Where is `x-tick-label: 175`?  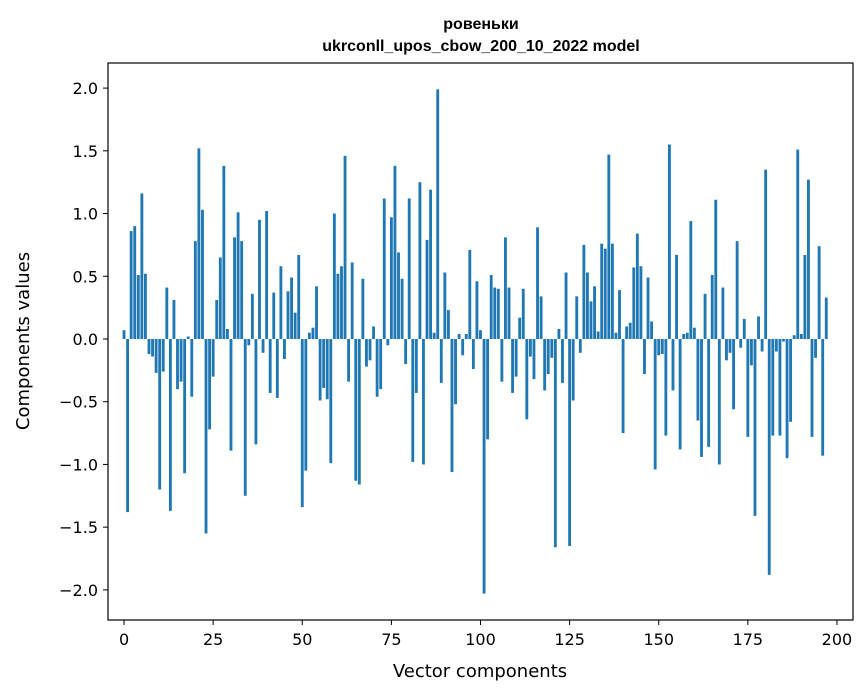 x-tick-label: 175 is located at coordinates (748, 639).